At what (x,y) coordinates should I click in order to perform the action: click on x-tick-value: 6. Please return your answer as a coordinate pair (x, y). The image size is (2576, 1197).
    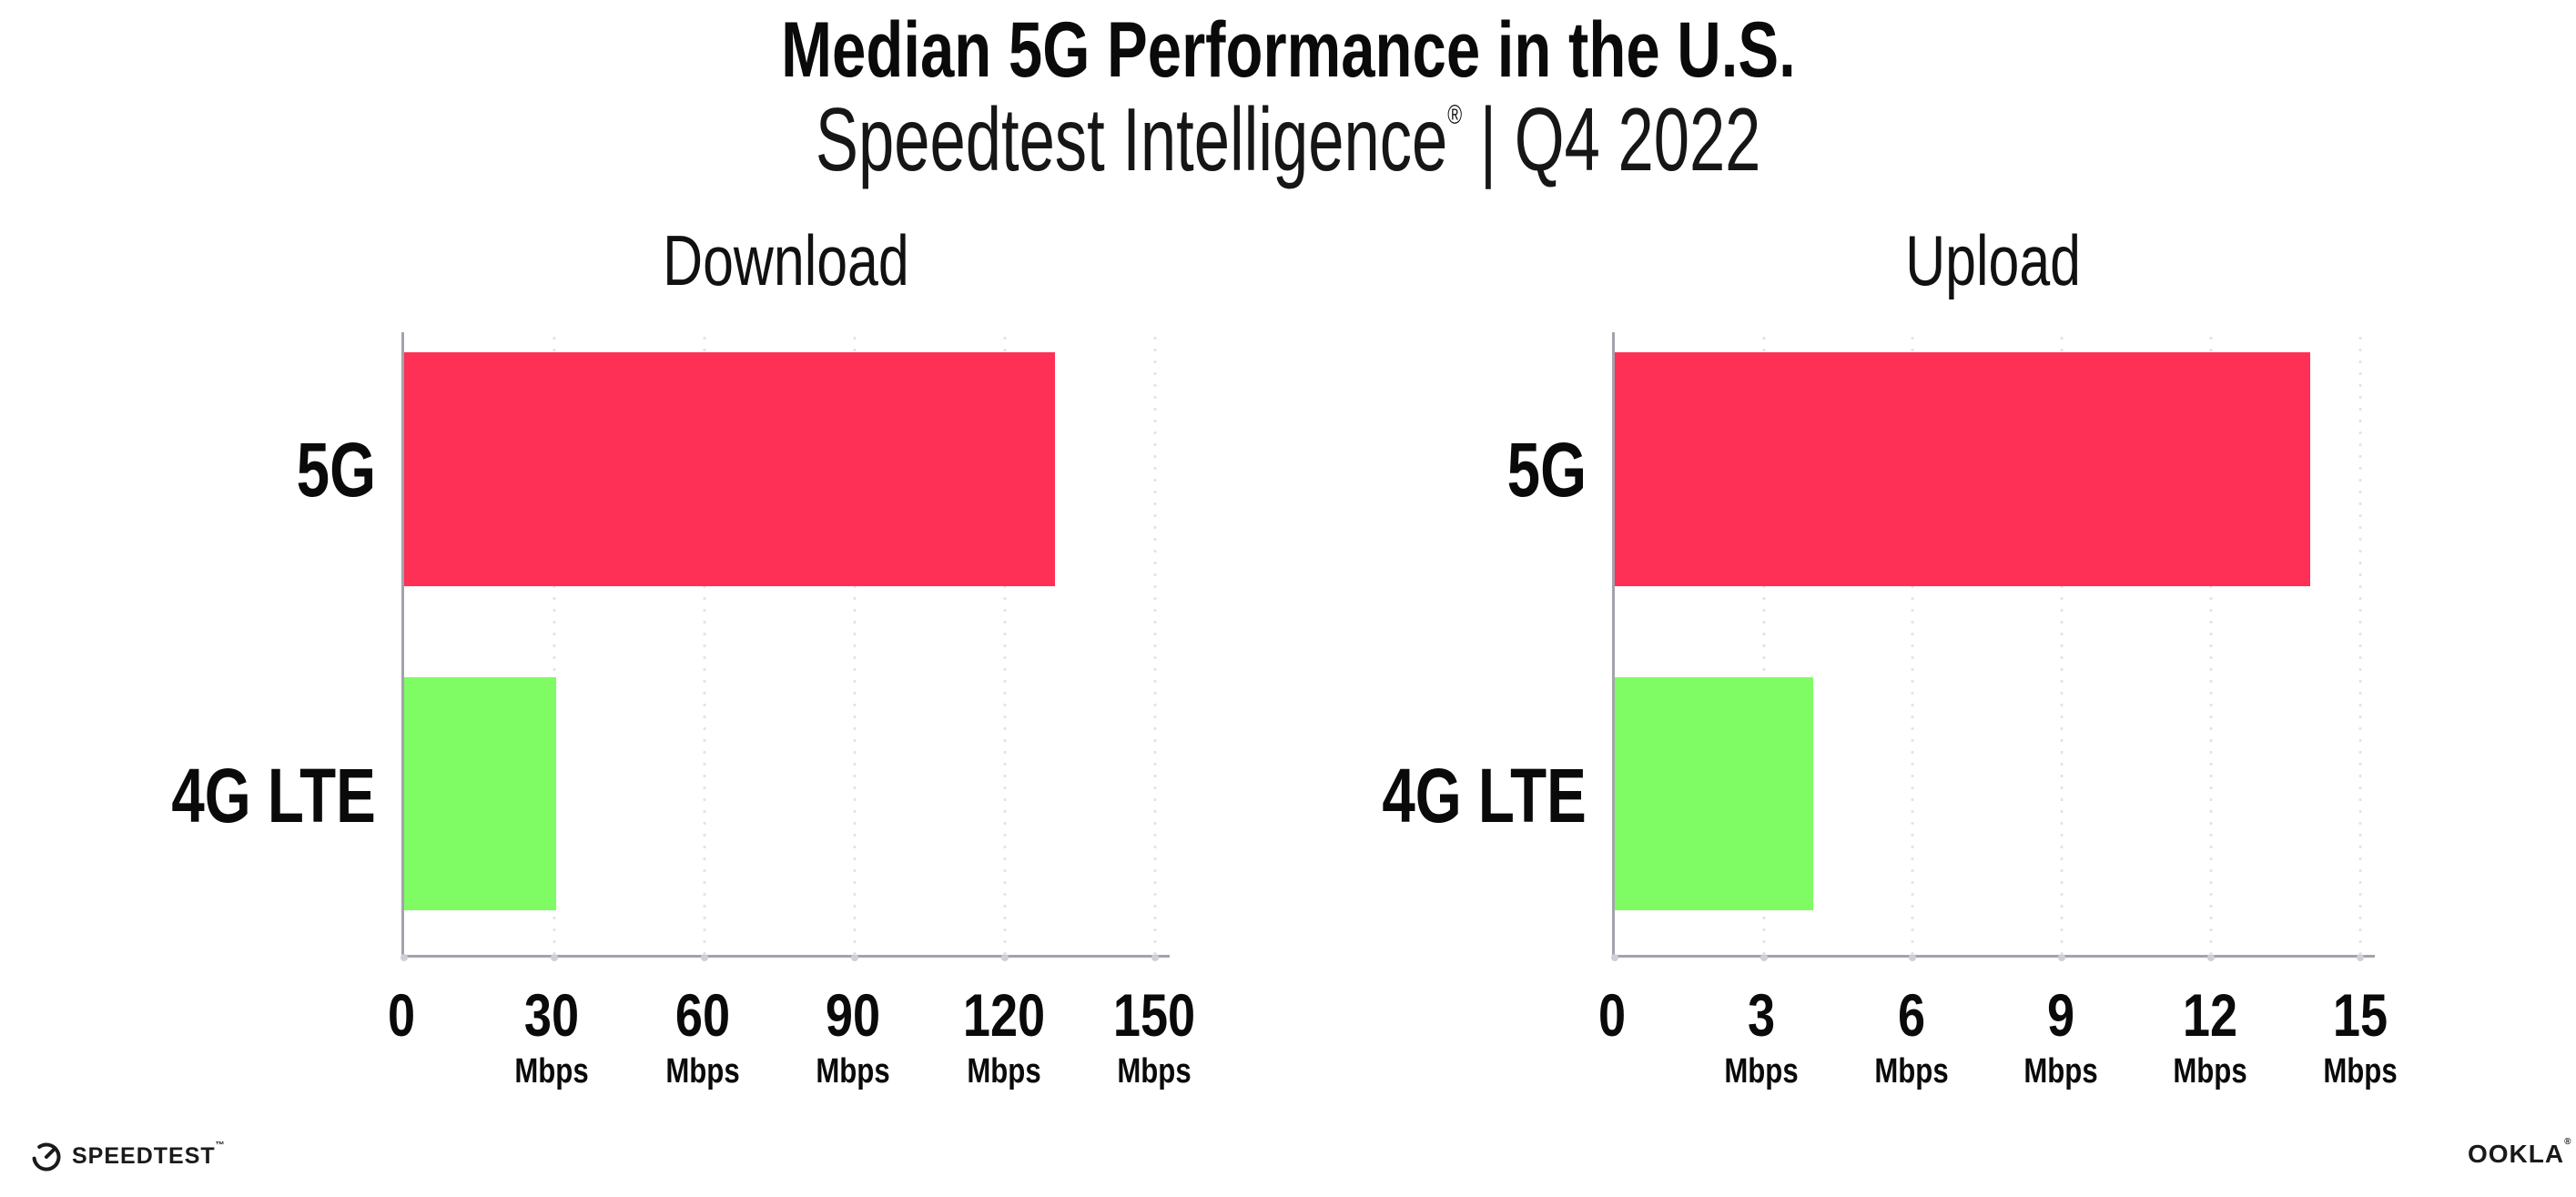
    Looking at the image, I should click on (1911, 1015).